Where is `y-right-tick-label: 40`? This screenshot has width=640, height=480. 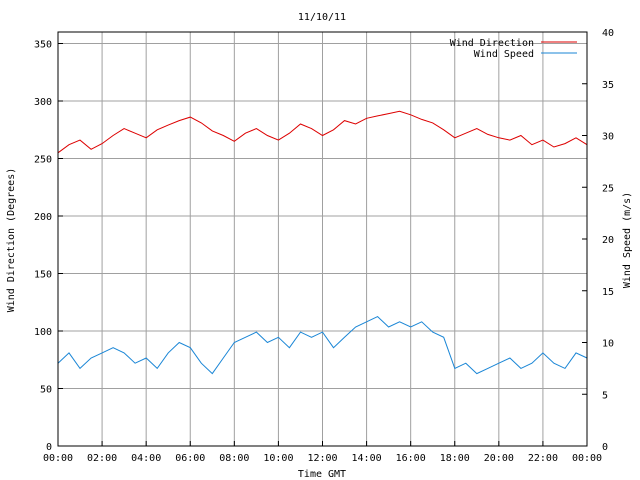 y-right-tick-label: 40 is located at coordinates (608, 33).